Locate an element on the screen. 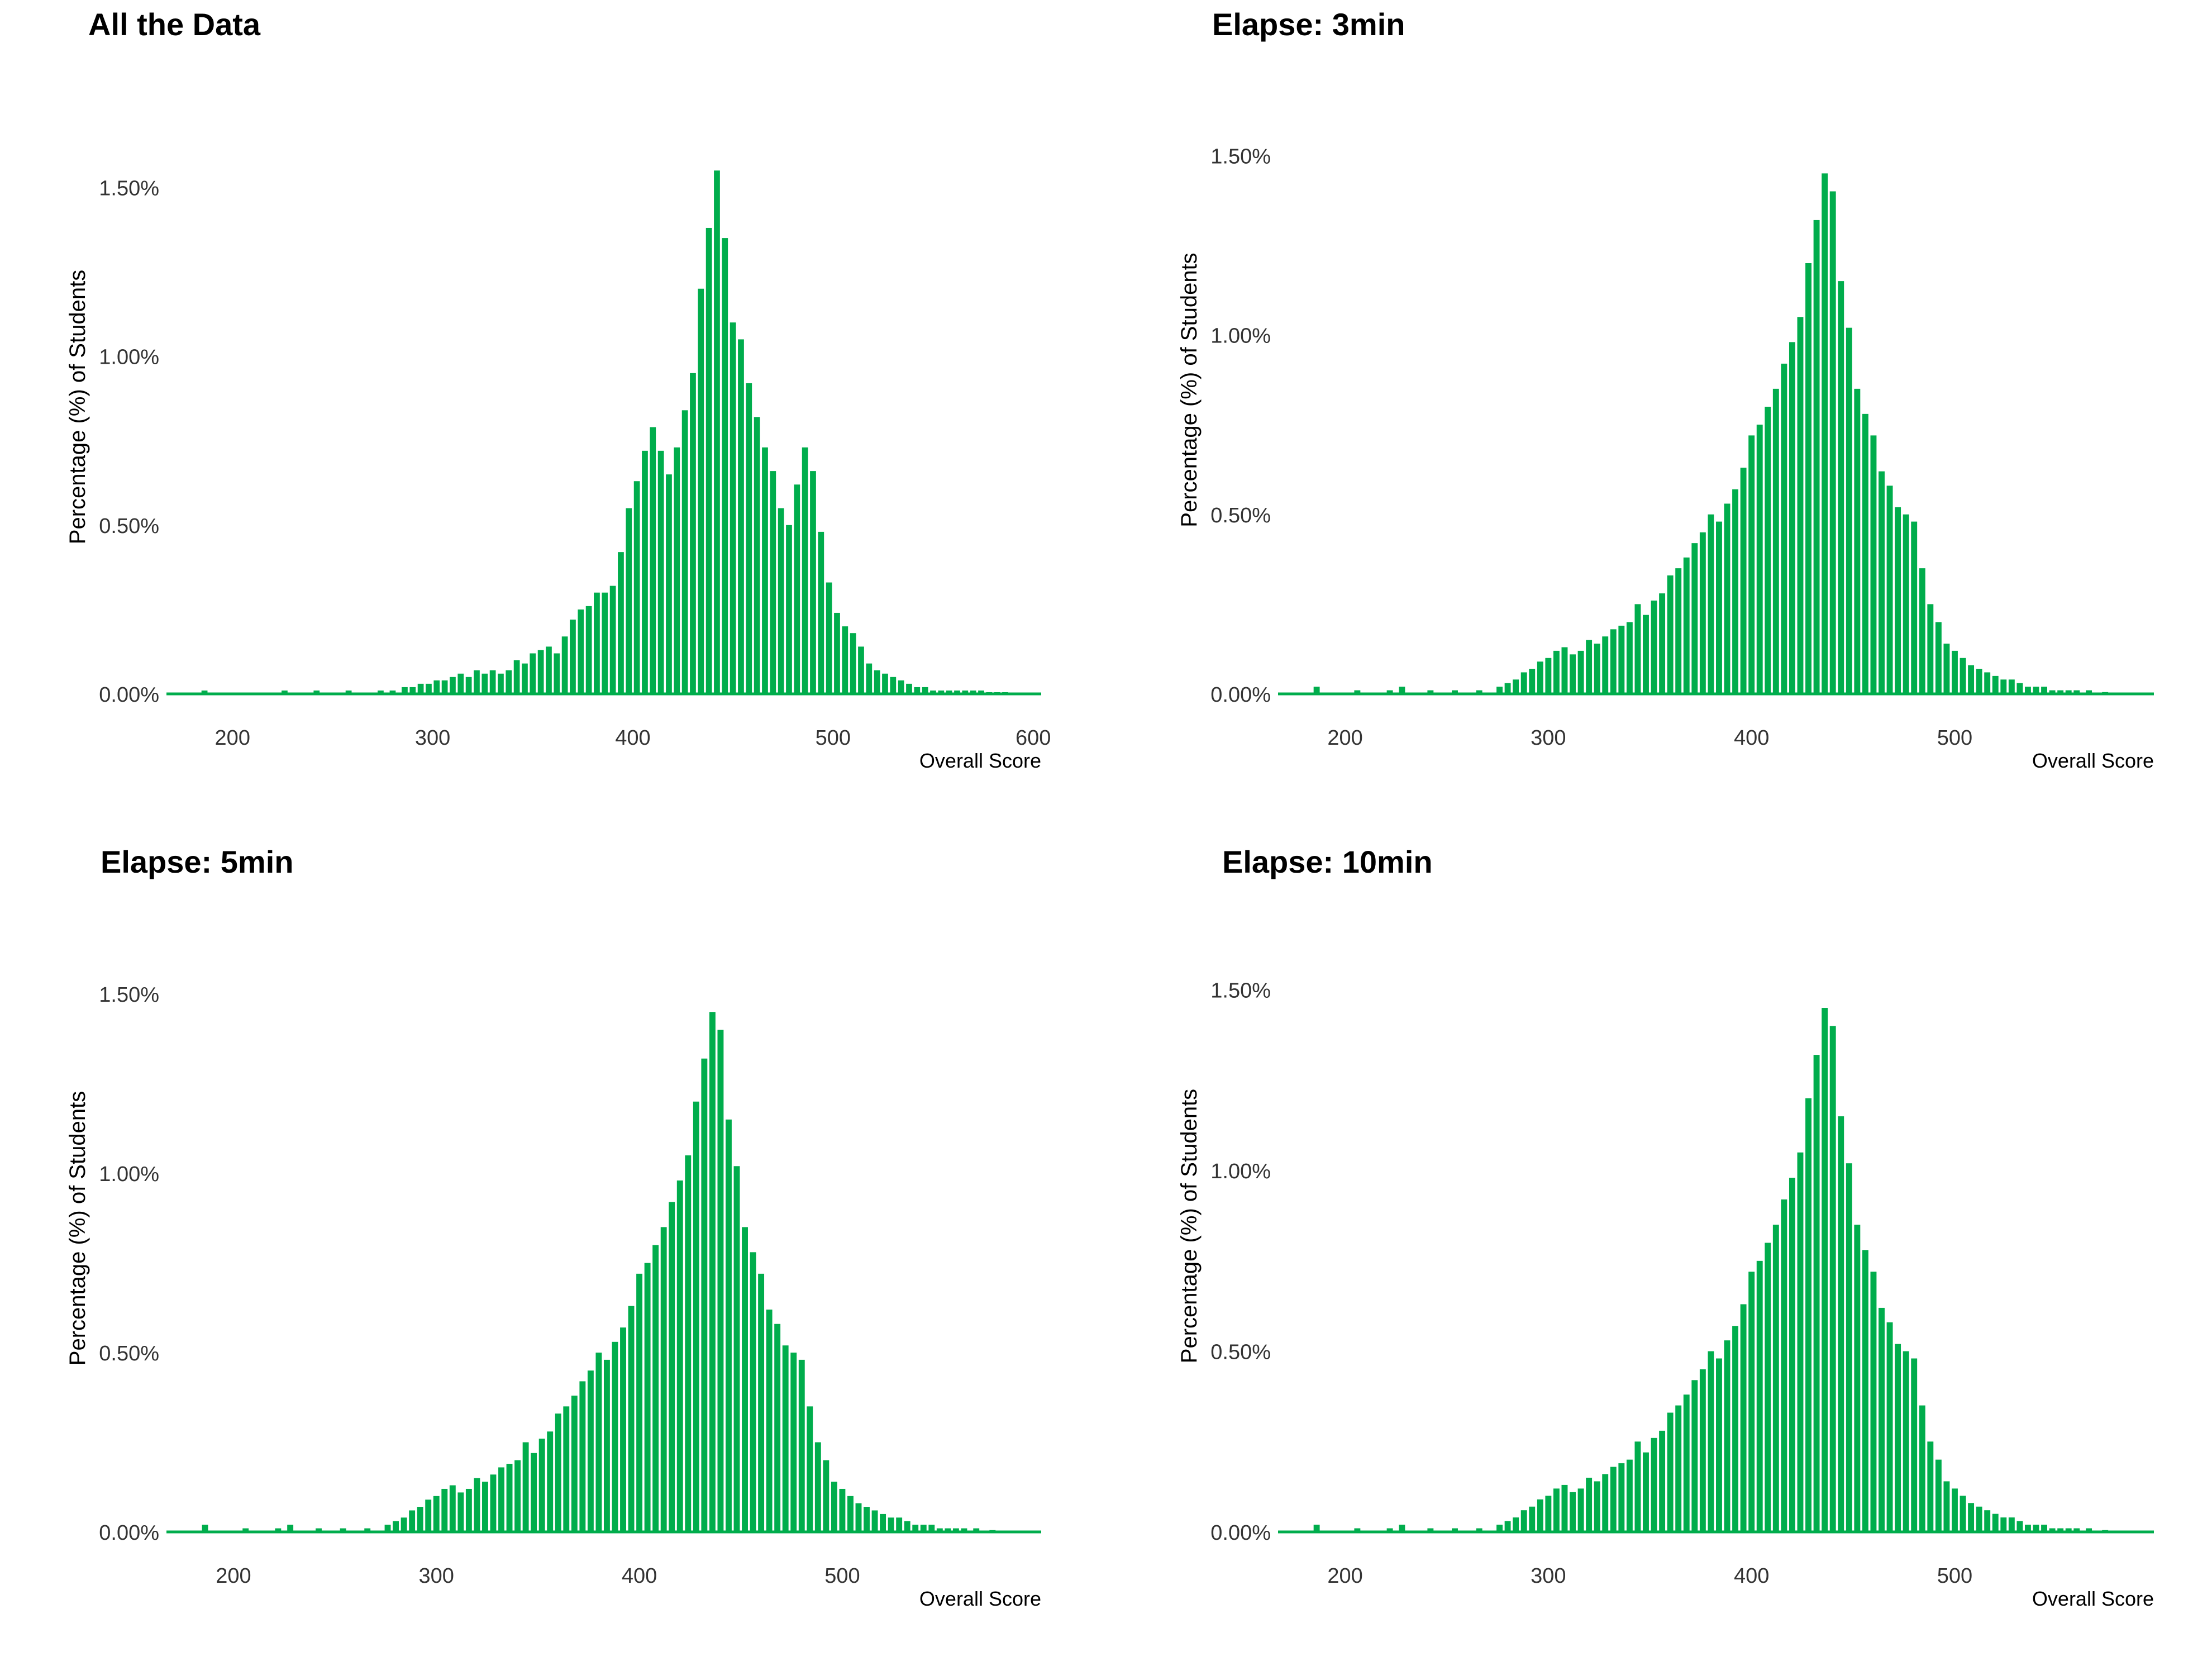 The width and height of the screenshot is (2212, 1666). y-tick-label: 1.00% is located at coordinates (129, 1174).